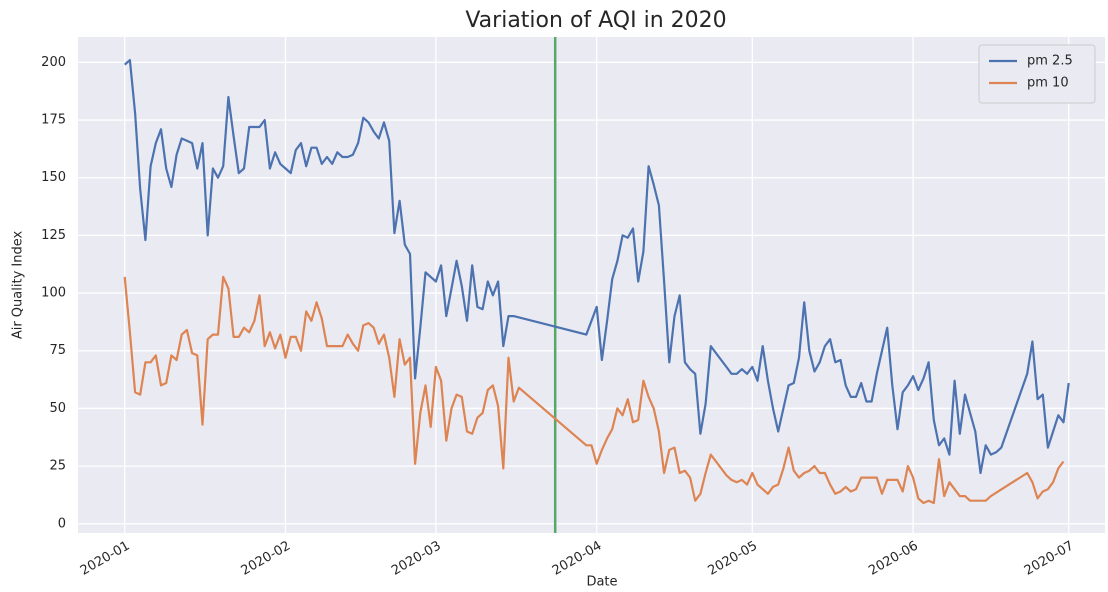  I want to click on y-tick-label: 0, so click(62, 523).